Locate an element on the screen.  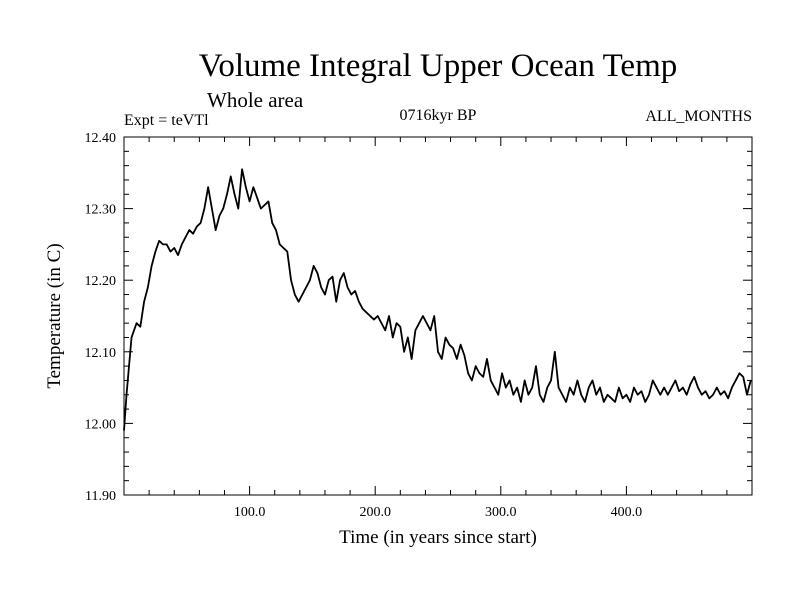
y-tick-label: 12.30 is located at coordinates (101, 210).